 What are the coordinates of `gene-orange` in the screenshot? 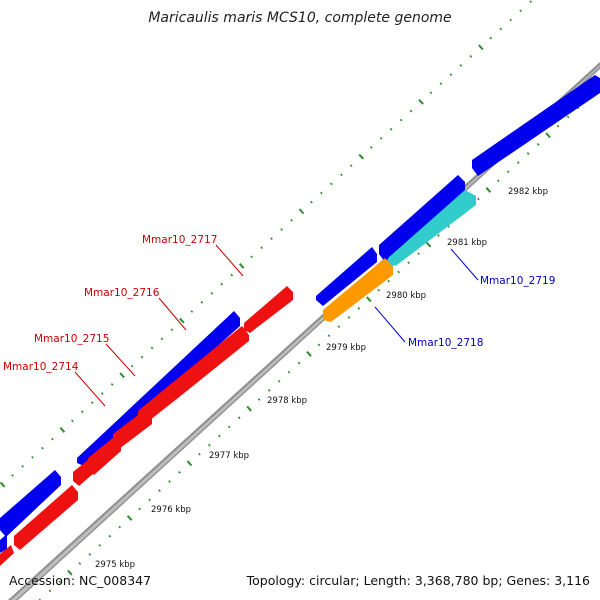 It's located at (358, 290).